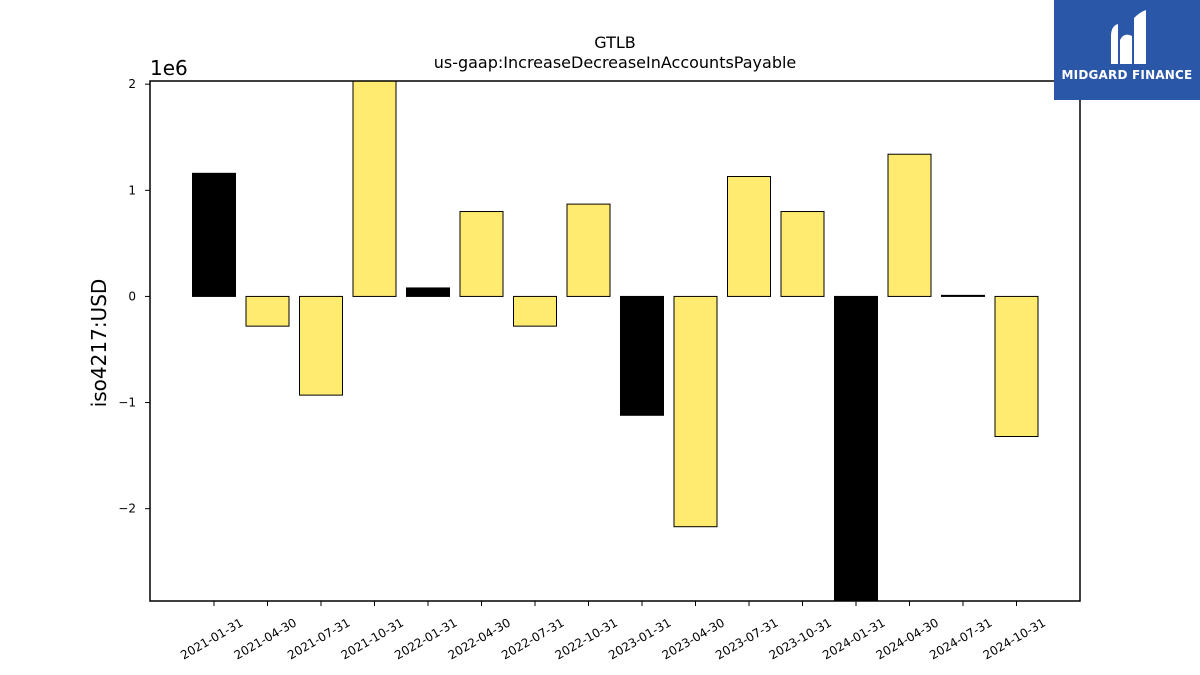  I want to click on midgard-logo-icon, so click(1128, 37).